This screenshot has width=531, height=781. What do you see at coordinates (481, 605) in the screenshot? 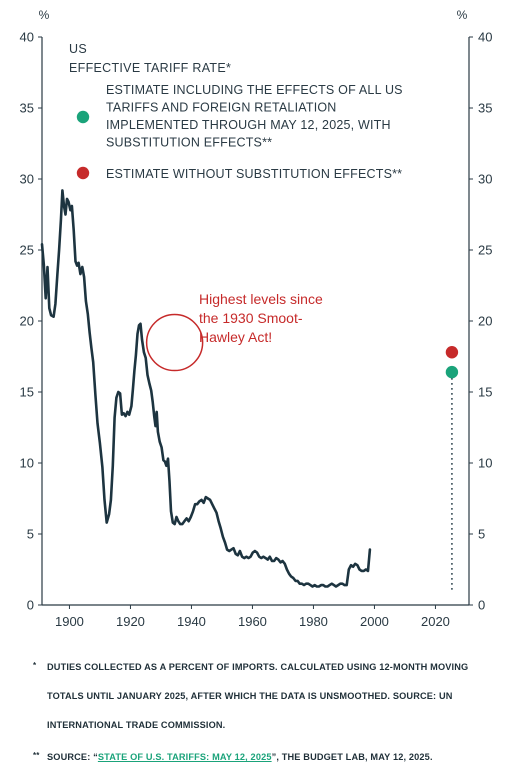
I see `y-tick-label-right: 0` at bounding box center [481, 605].